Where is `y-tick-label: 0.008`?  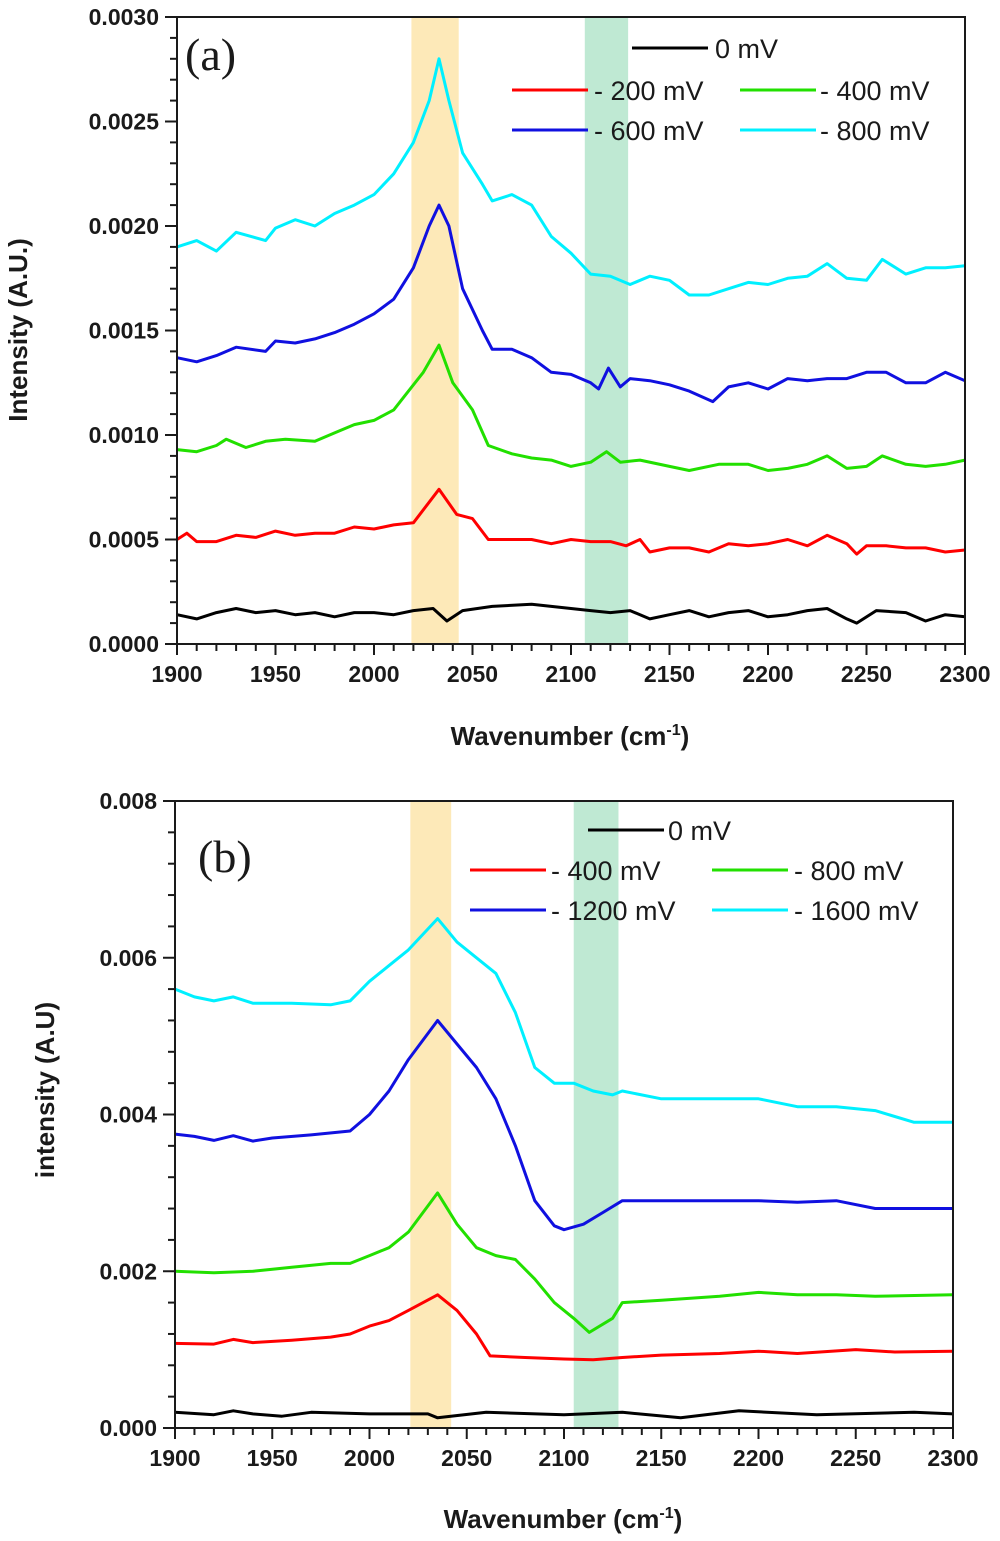
y-tick-label: 0.008 is located at coordinates (128, 801).